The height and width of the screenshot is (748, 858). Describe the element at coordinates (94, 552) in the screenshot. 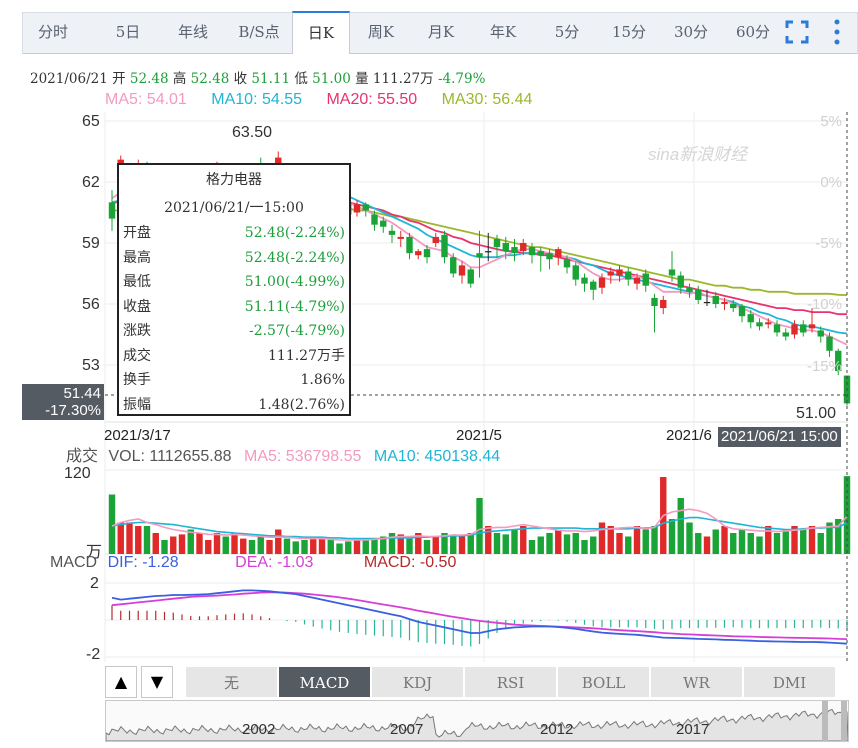

I see `volume-axis-unit: 万` at that location.